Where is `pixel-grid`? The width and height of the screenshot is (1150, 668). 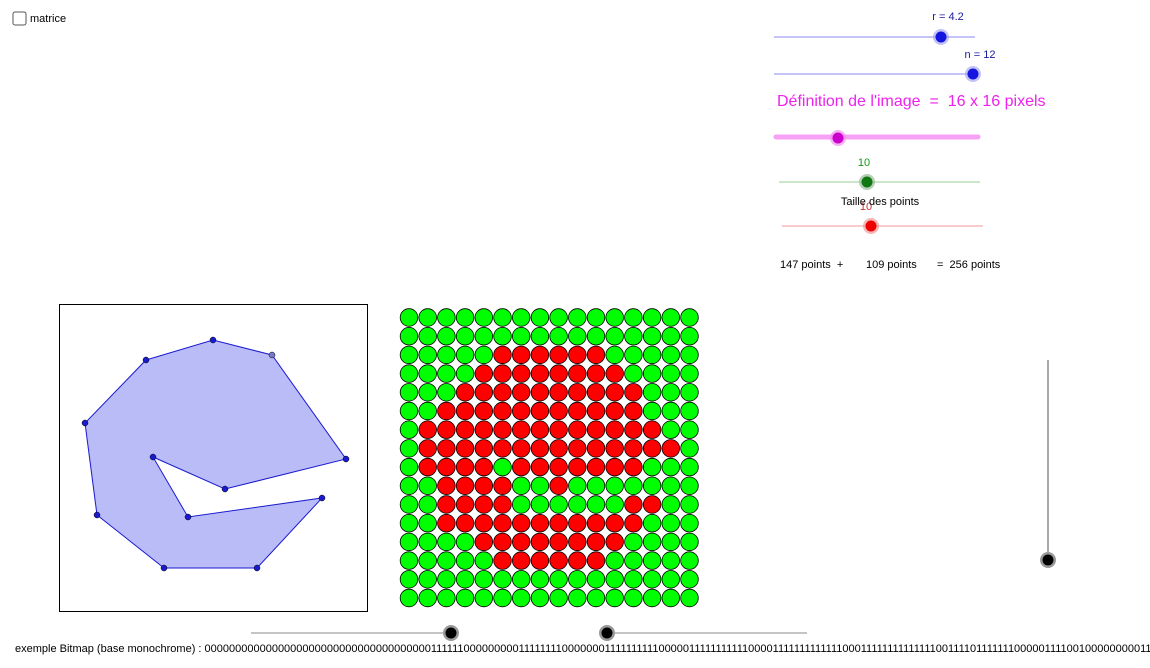 pixel-grid is located at coordinates (549, 458).